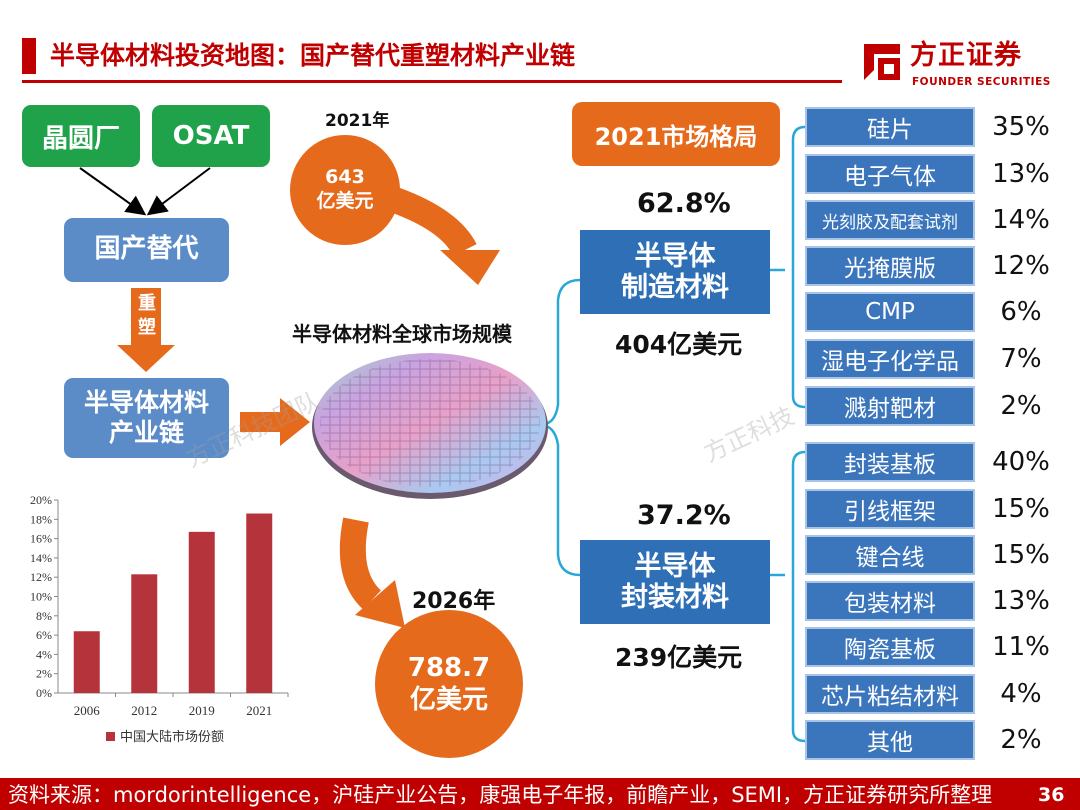 The width and height of the screenshot is (1080, 810). Describe the element at coordinates (882, 62) in the screenshot. I see `founder-logo-icon` at that location.